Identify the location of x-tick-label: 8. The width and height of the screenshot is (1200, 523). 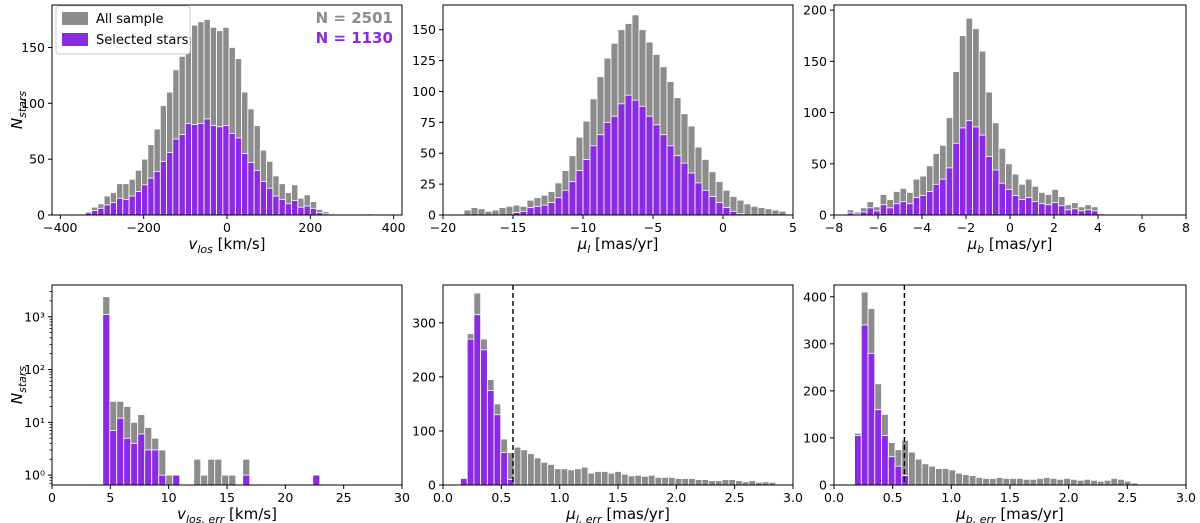
(1186, 227).